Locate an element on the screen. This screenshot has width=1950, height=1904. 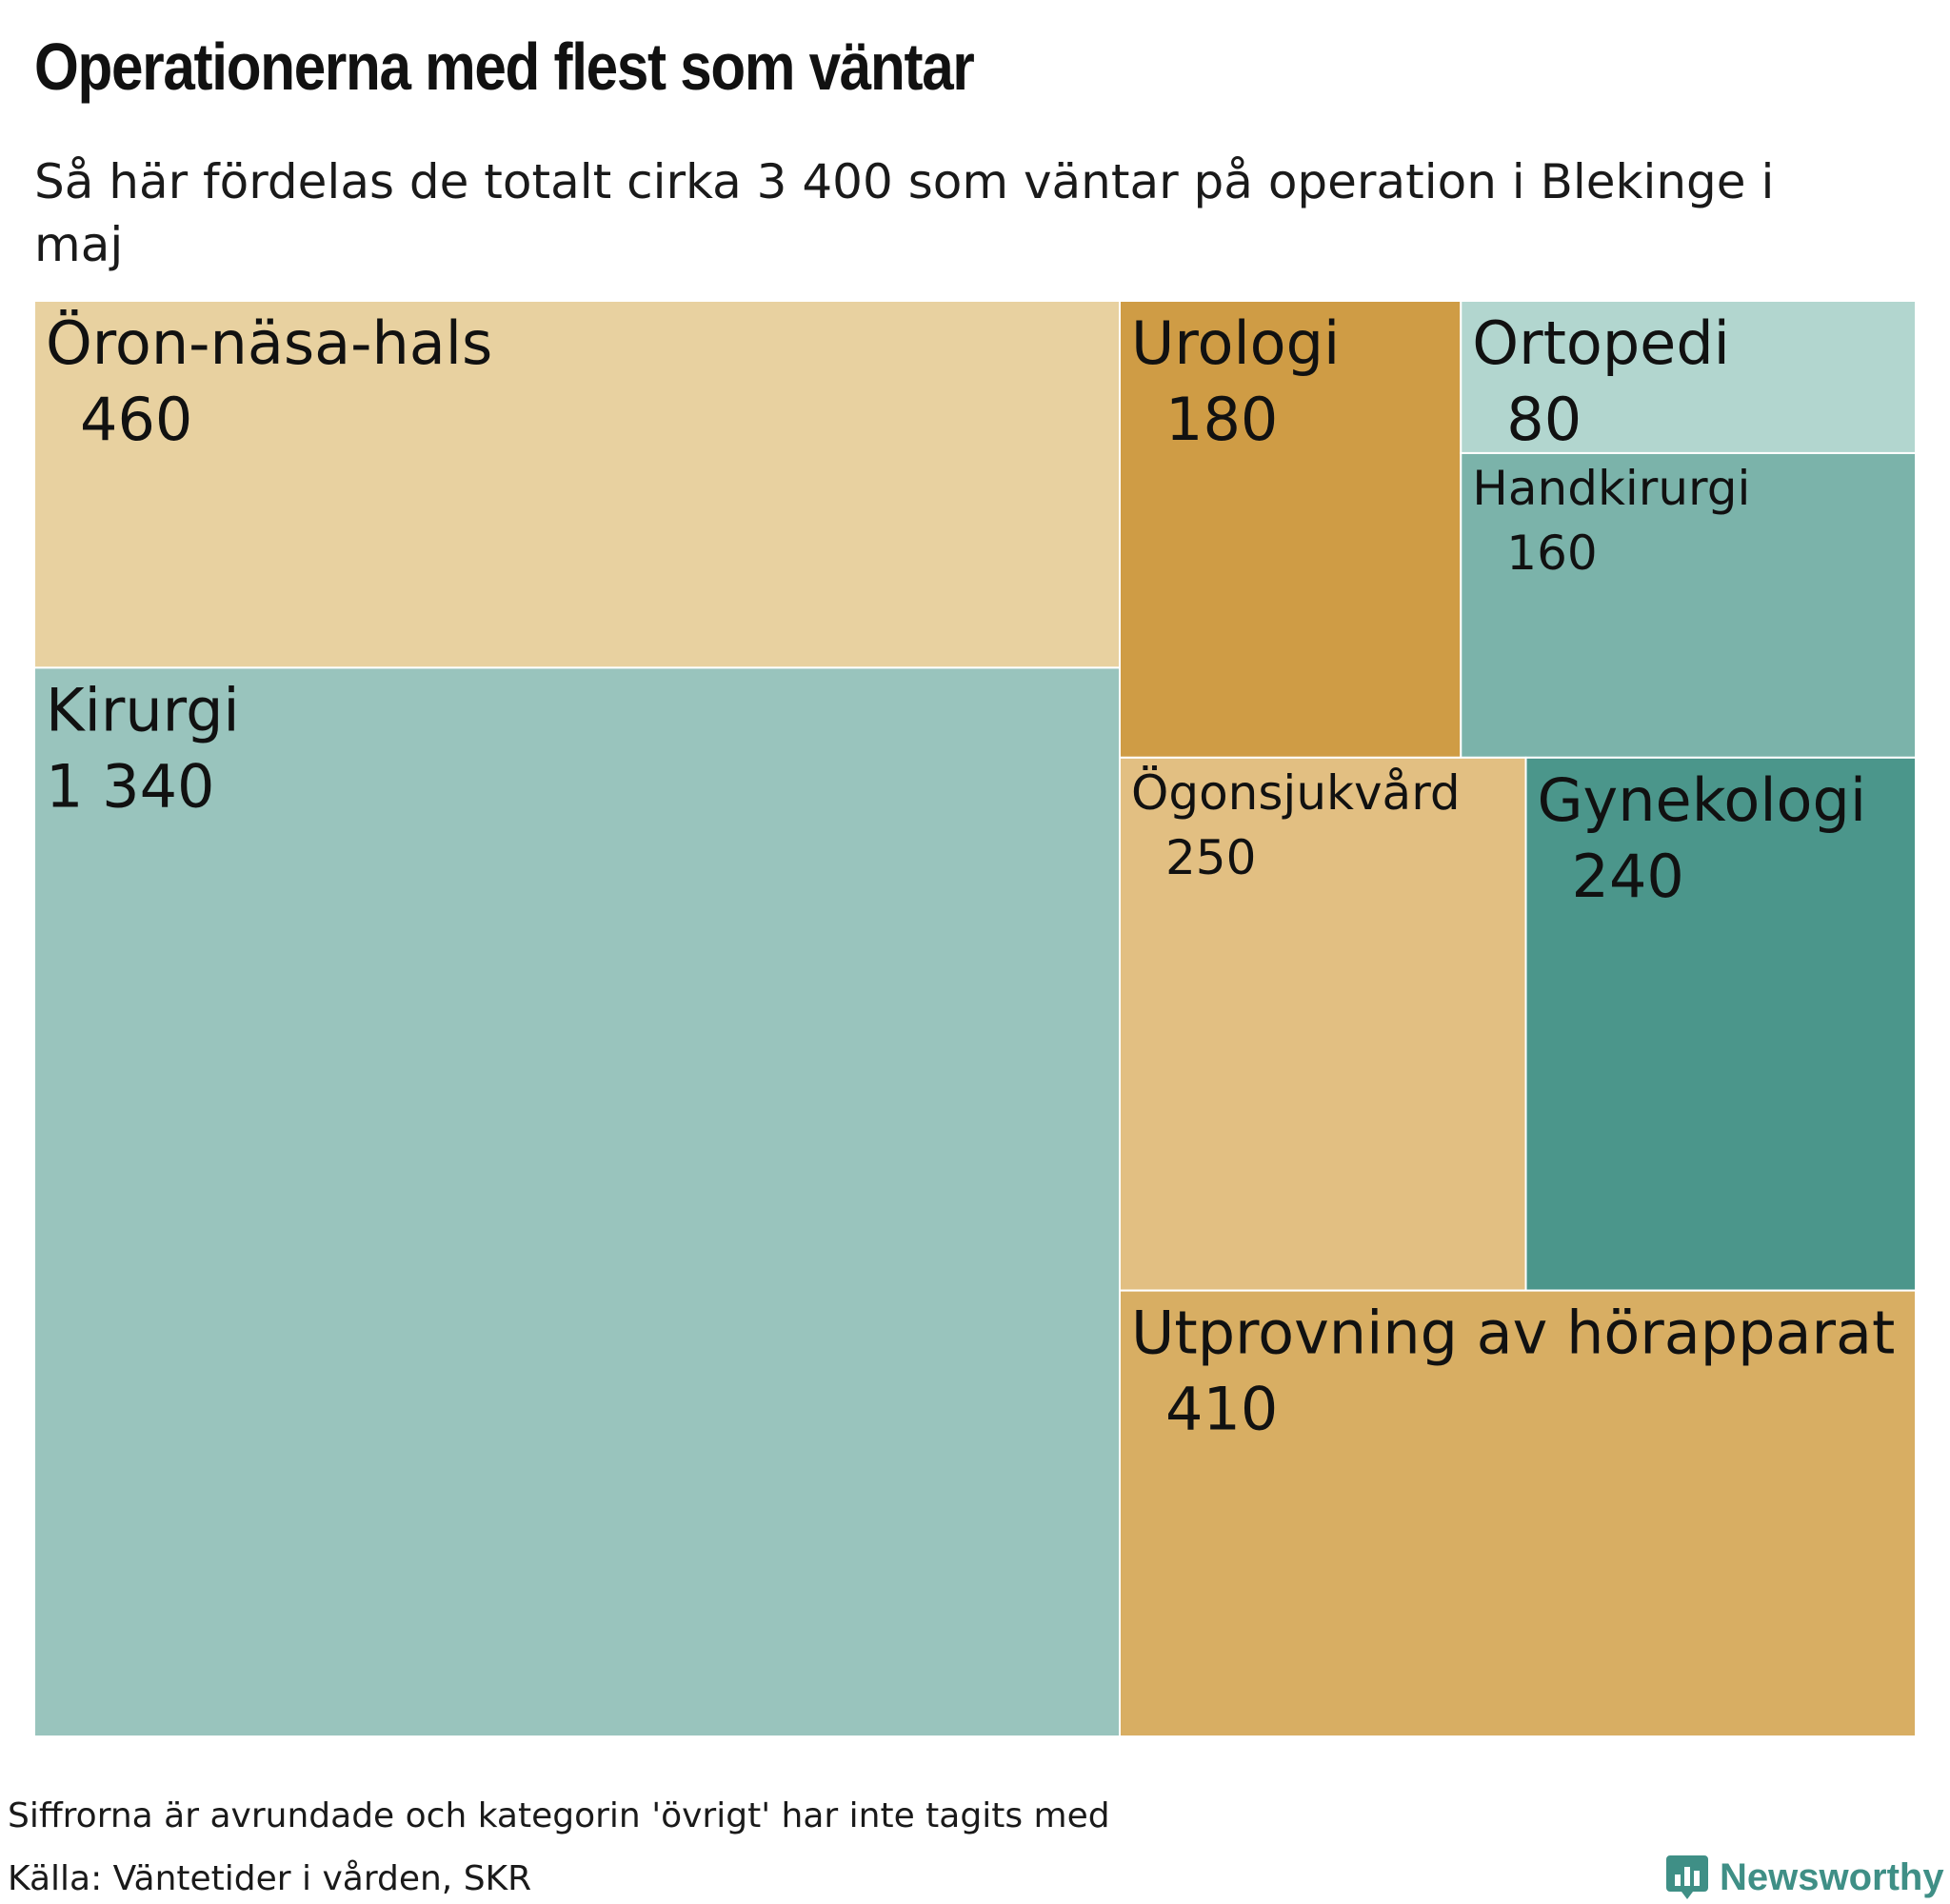
tile-value-ogonsjukvard: 250 is located at coordinates (1210, 857).